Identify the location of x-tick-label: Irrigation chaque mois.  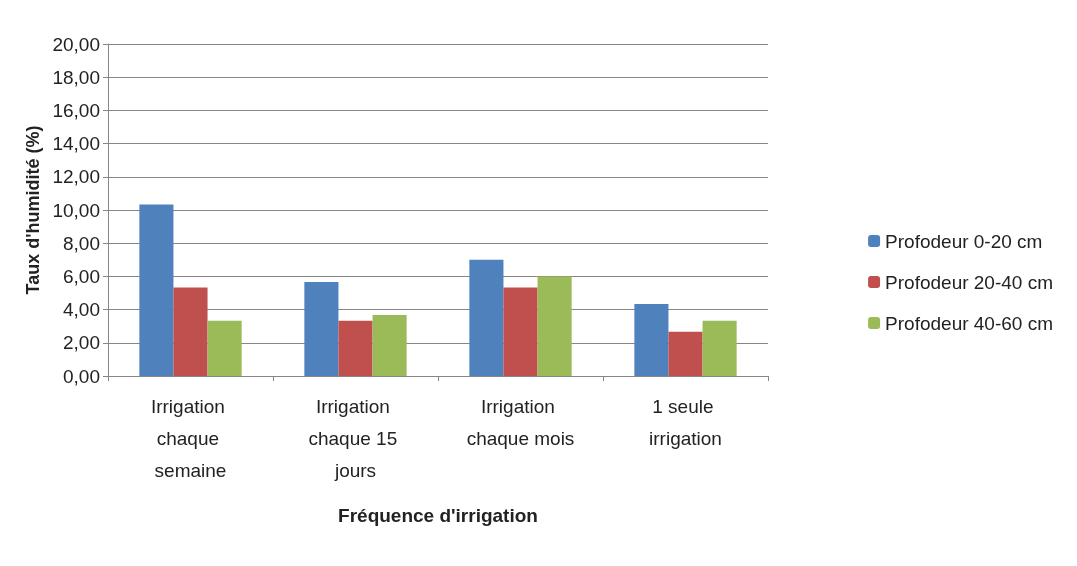
(520, 422).